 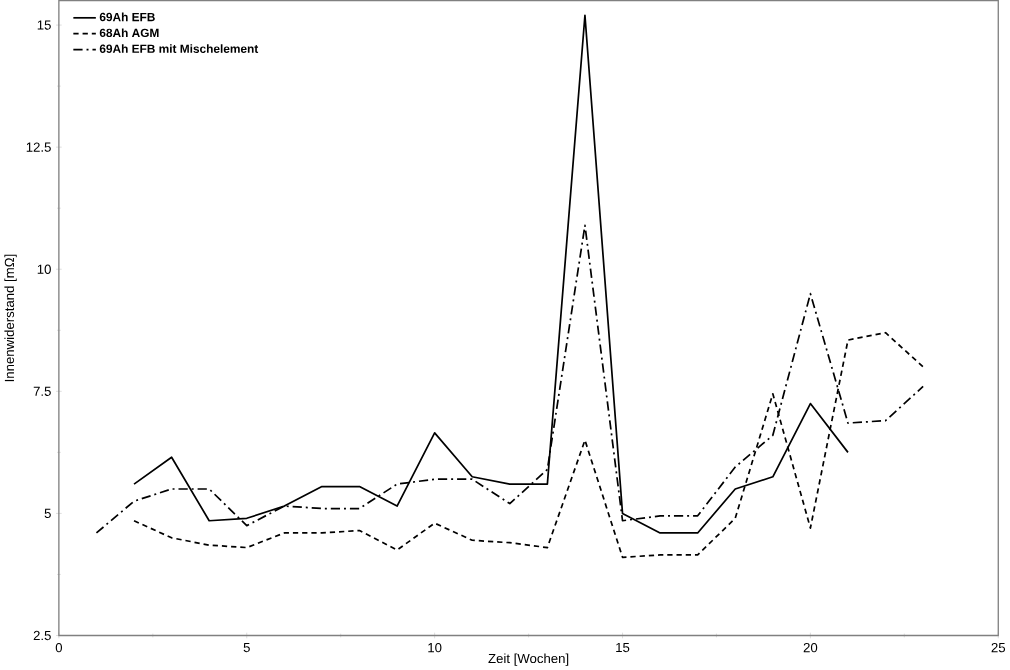 What do you see at coordinates (623, 647) in the screenshot?
I see `x-tick-label: 15` at bounding box center [623, 647].